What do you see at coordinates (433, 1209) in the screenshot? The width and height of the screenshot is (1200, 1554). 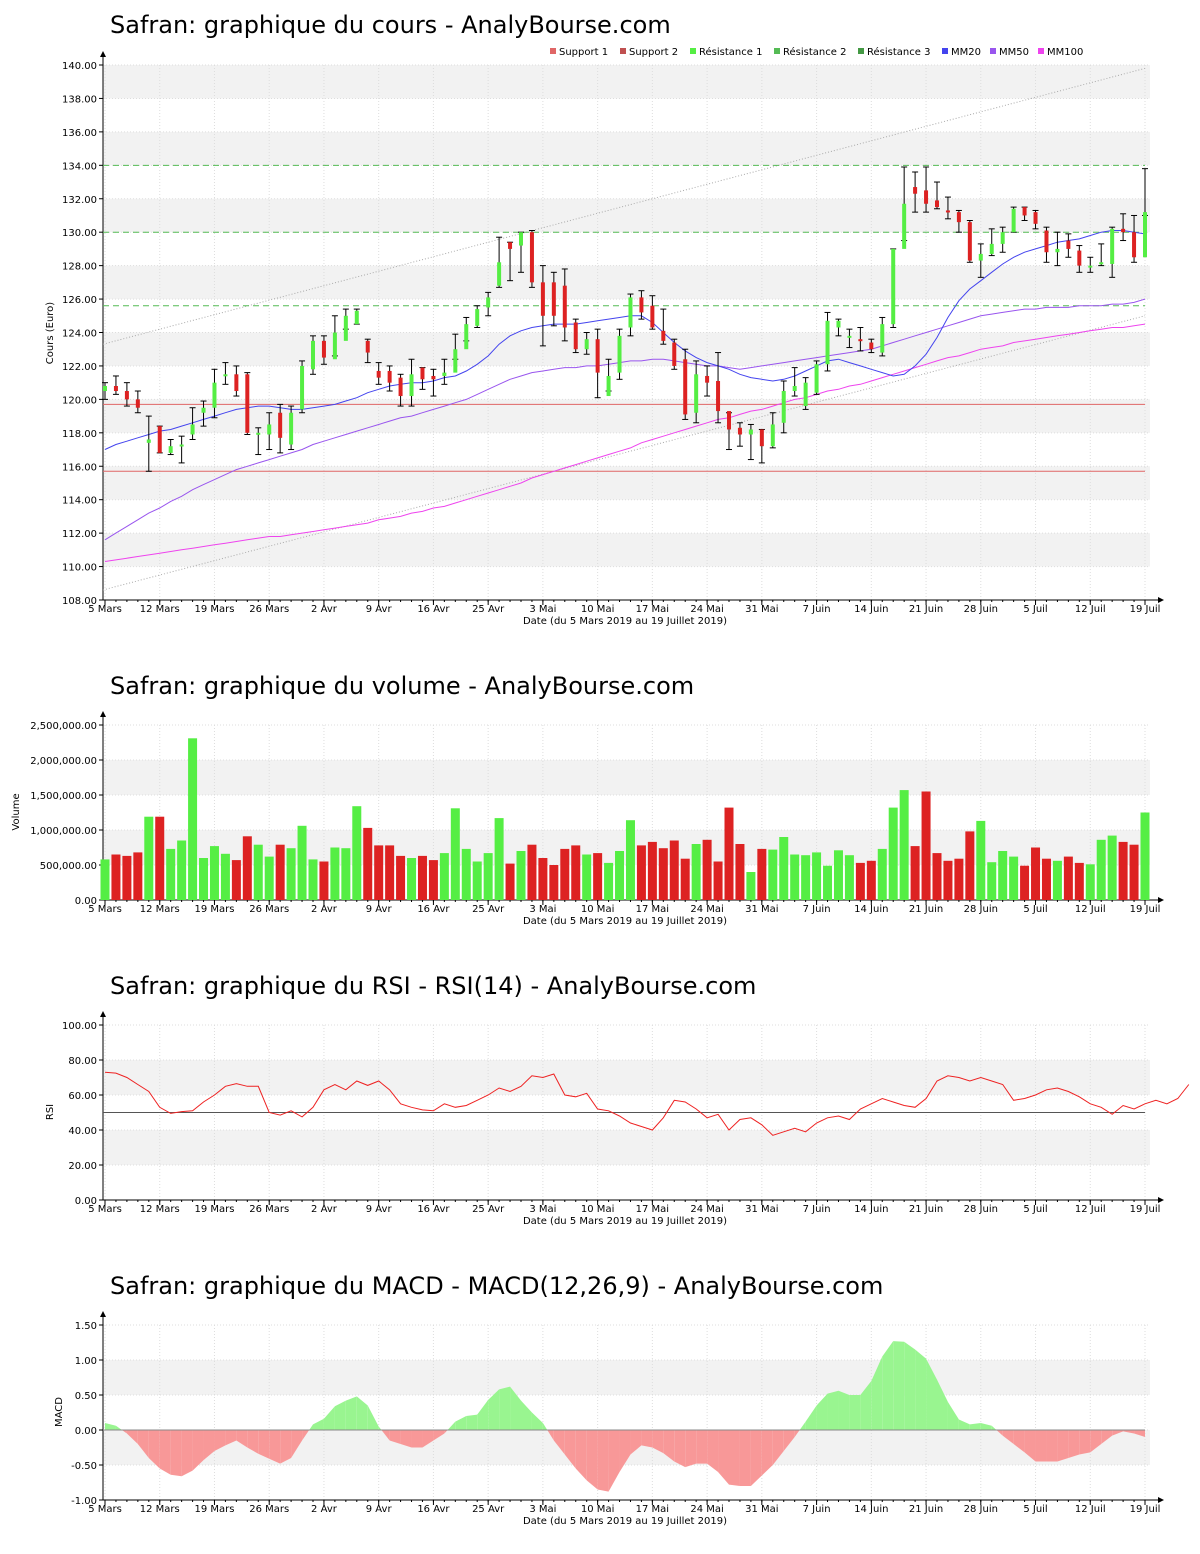 I see `rsi-x-tick-label: 16 Avr` at bounding box center [433, 1209].